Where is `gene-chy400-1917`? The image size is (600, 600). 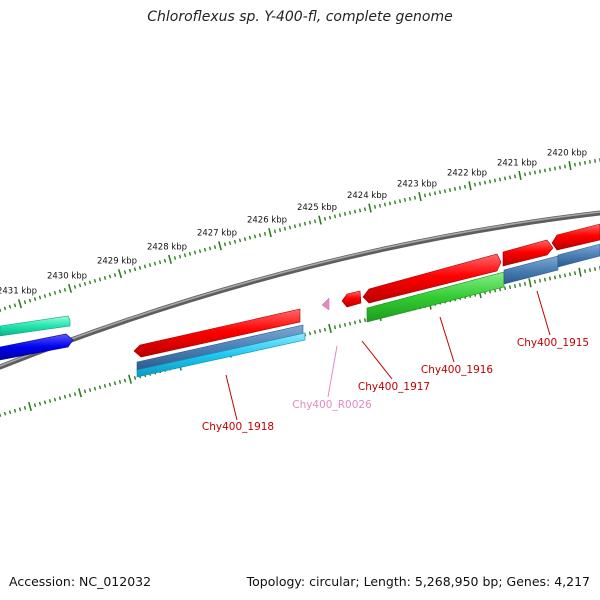
gene-chy400-1917 is located at coordinates (351, 299).